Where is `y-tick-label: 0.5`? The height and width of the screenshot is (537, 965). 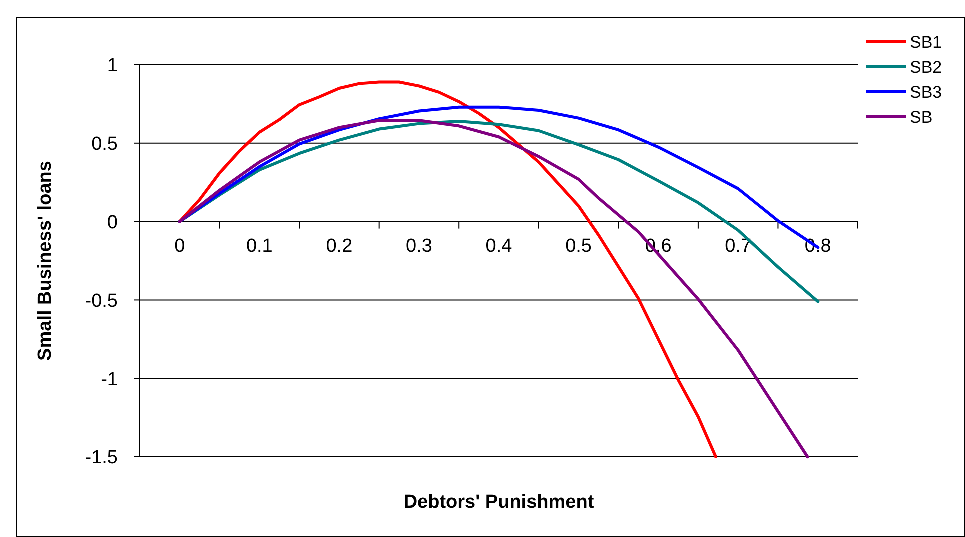 y-tick-label: 0.5 is located at coordinates (105, 145).